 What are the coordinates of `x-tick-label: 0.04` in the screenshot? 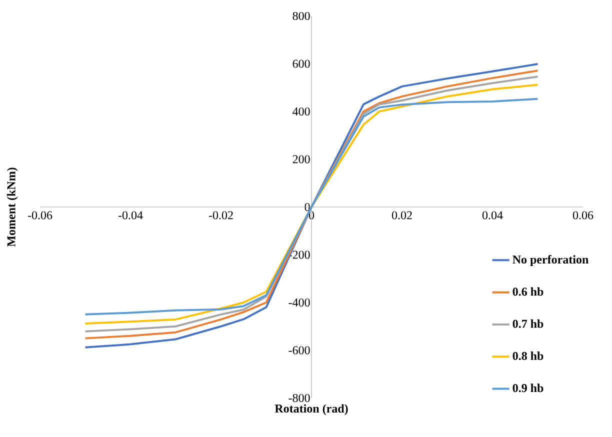 It's located at (492, 215).